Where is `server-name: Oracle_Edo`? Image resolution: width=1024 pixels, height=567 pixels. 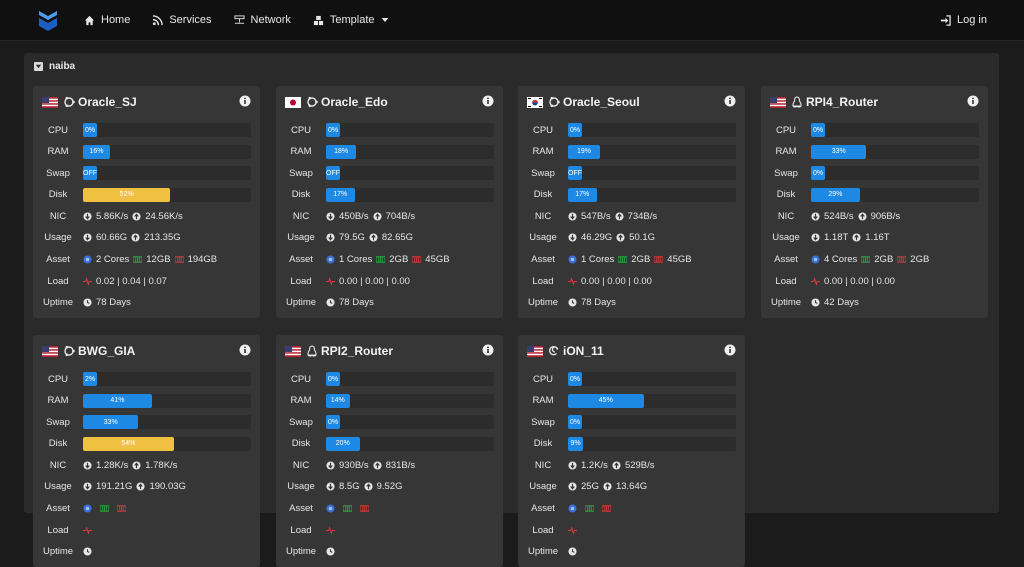
server-name: Oracle_Edo is located at coordinates (354, 102).